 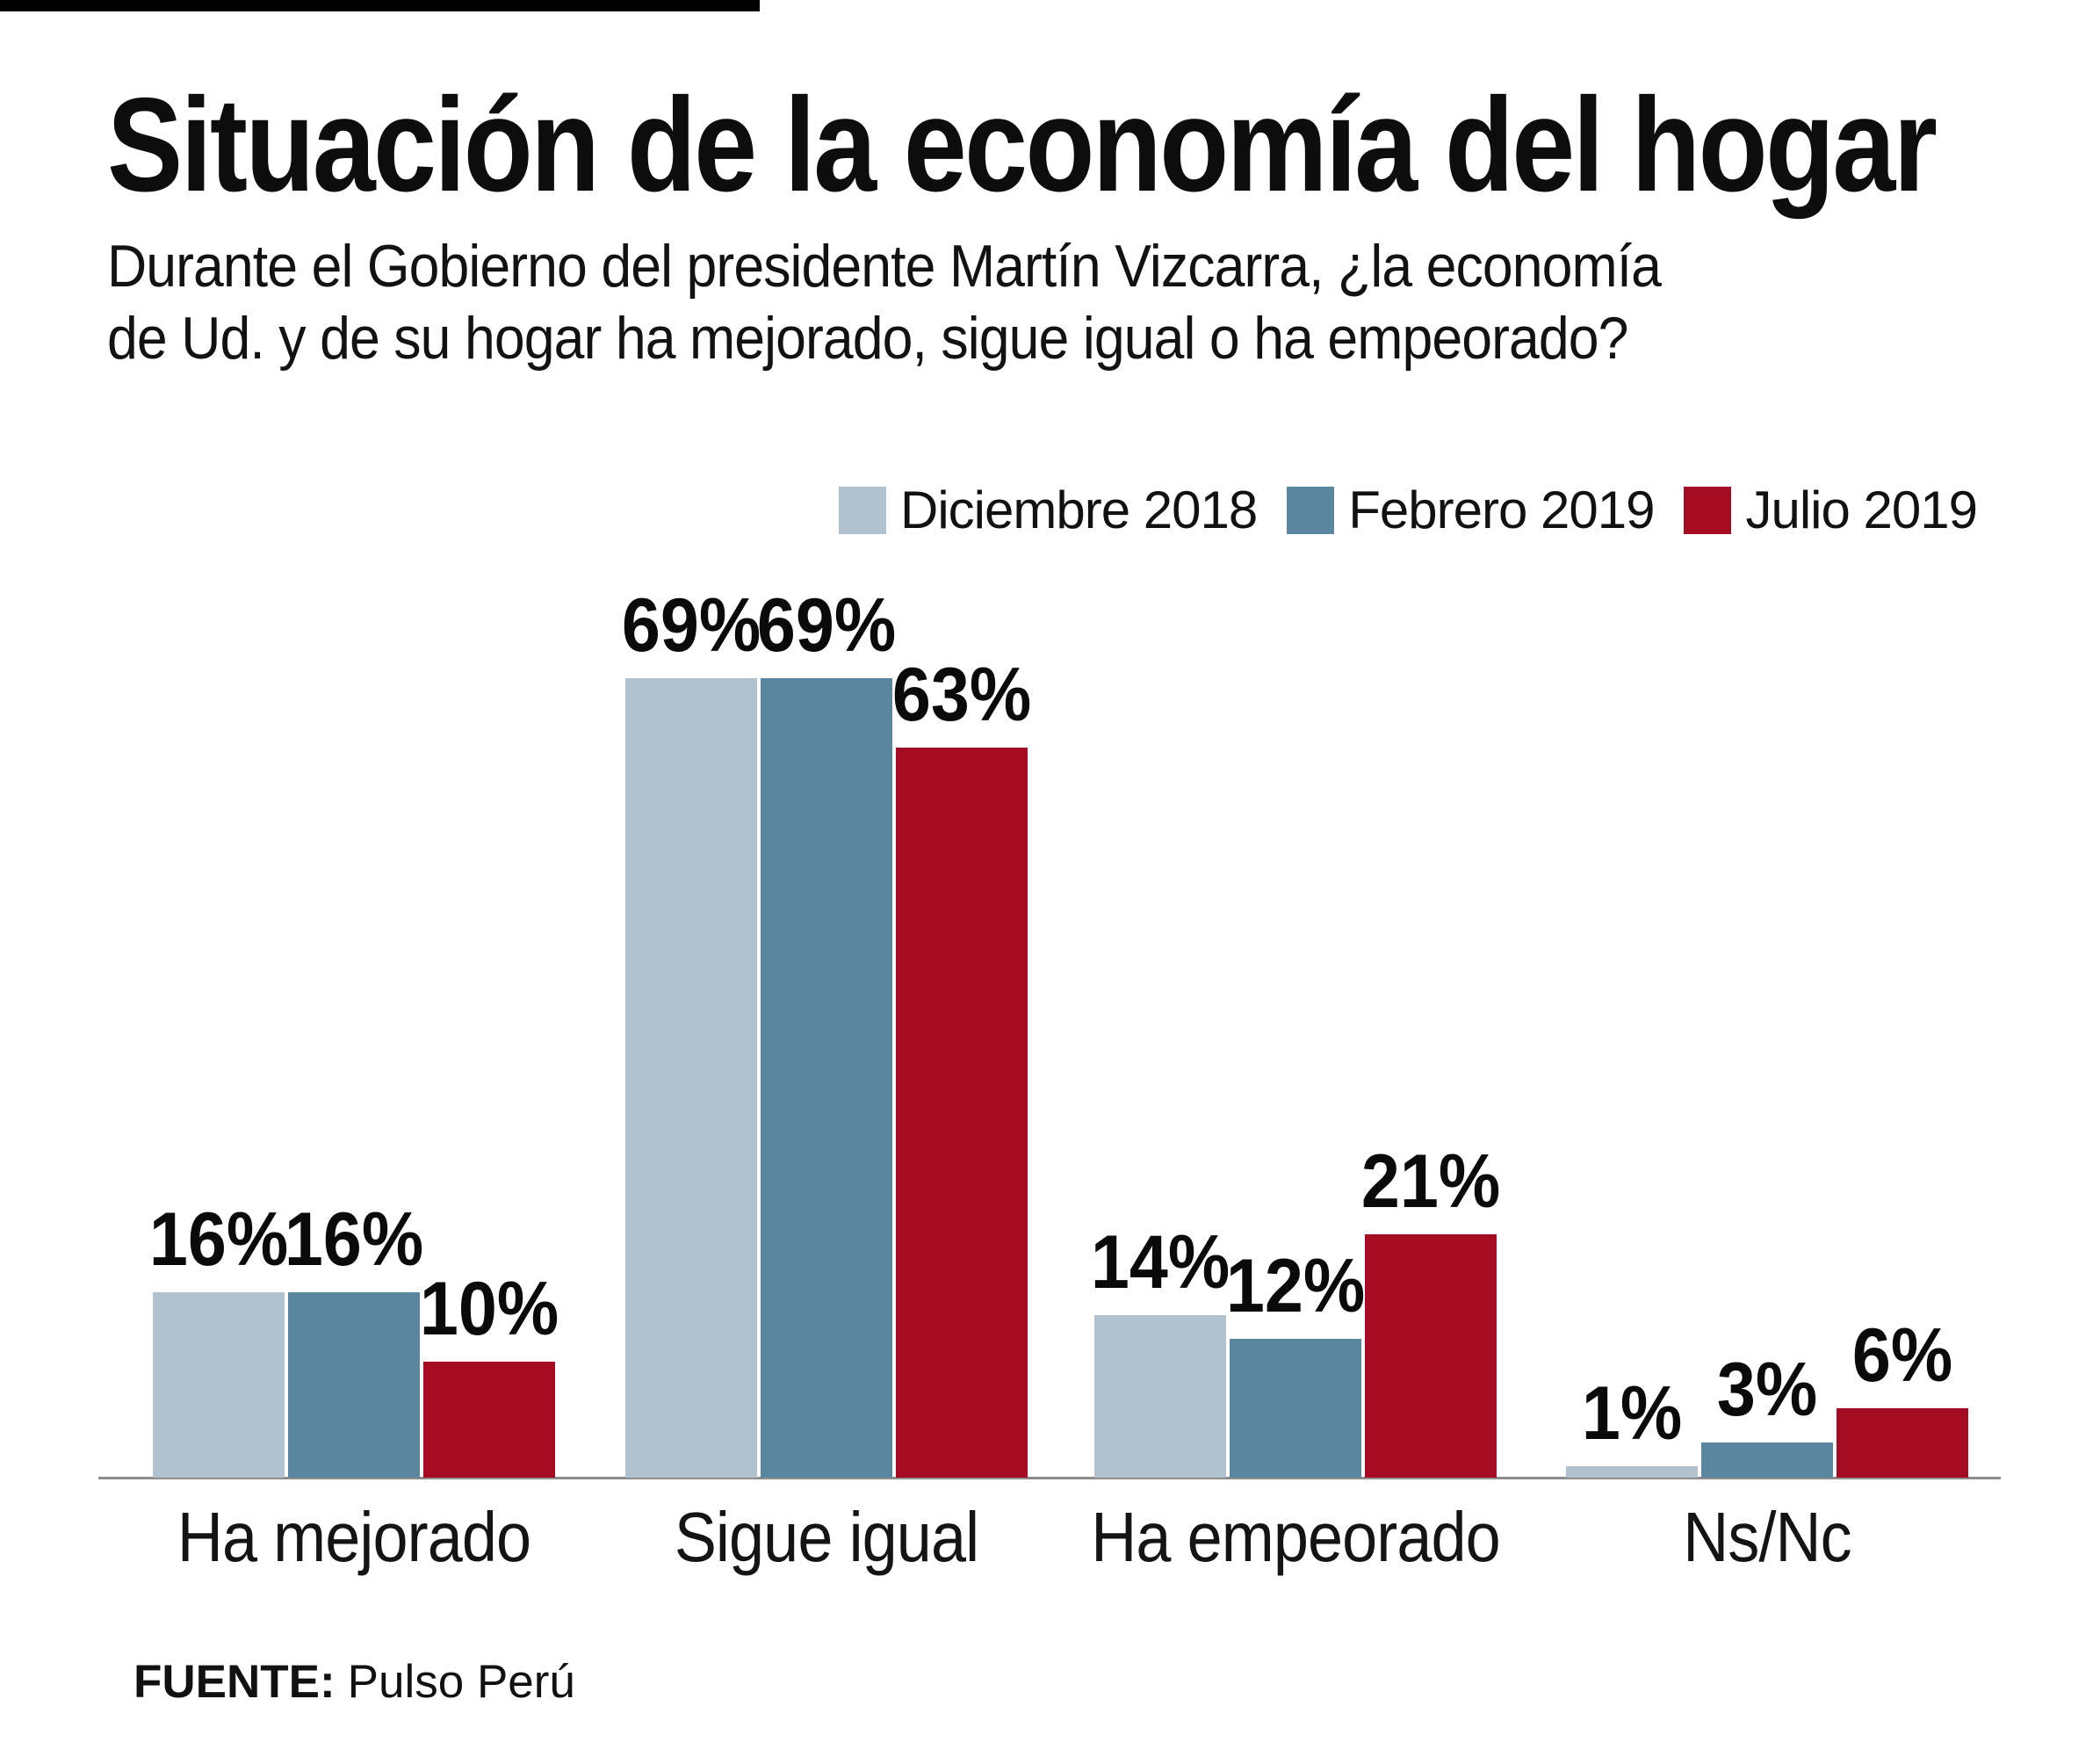 What do you see at coordinates (1431, 1356) in the screenshot?
I see `bar-julio-2019-ha-empeorado` at bounding box center [1431, 1356].